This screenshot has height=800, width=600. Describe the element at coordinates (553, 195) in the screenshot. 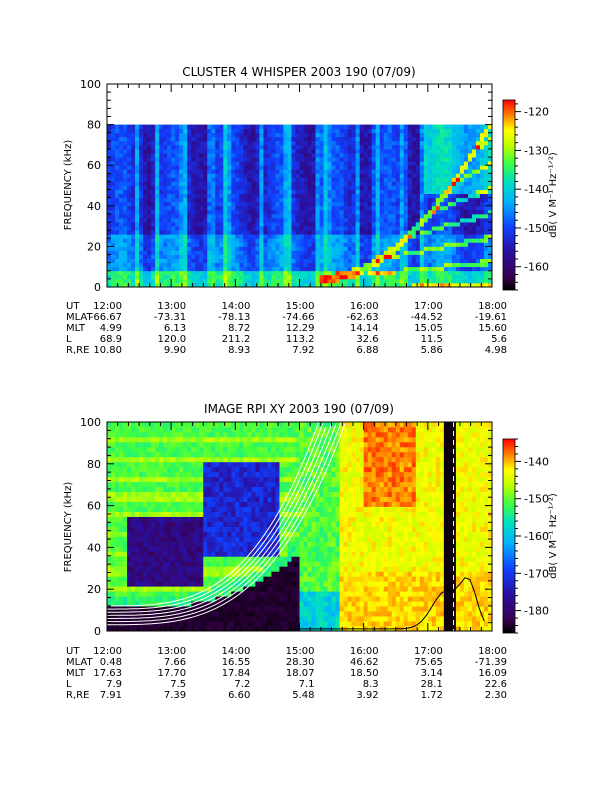

I see `panel1-colorbar-label: dB( V M⁻¹ Hz⁻¹ᐟ²)` at that location.